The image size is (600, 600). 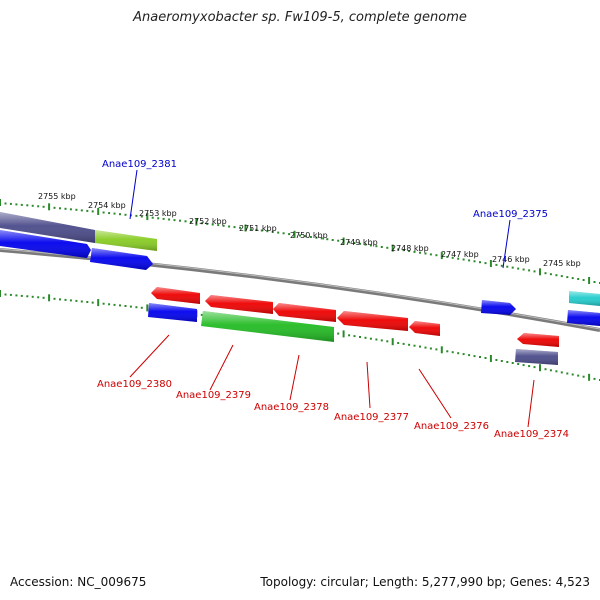 What do you see at coordinates (300, 290) in the screenshot?
I see `genome-backbone` at bounding box center [300, 290].